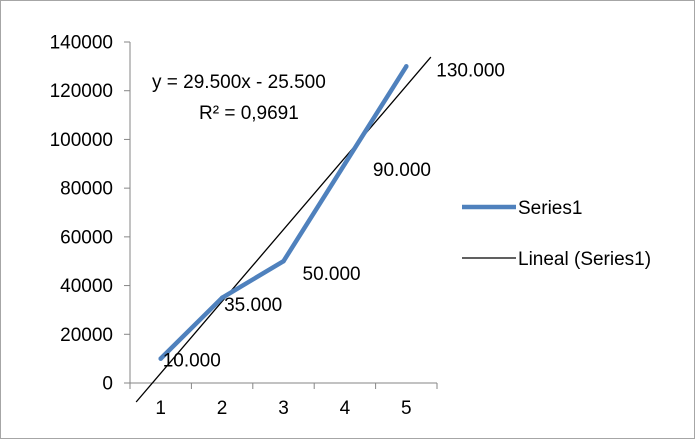  What do you see at coordinates (160, 408) in the screenshot?
I see `x-tick-label: 1` at bounding box center [160, 408].